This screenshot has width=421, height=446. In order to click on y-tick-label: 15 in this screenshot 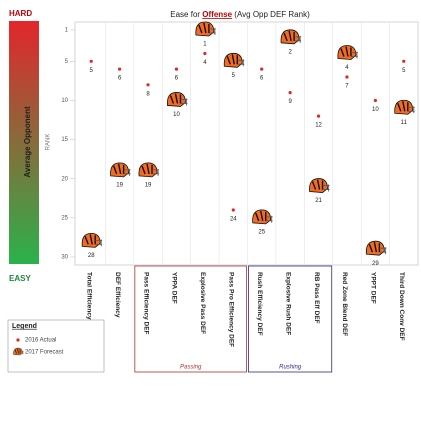, I will do `click(64, 140)`.